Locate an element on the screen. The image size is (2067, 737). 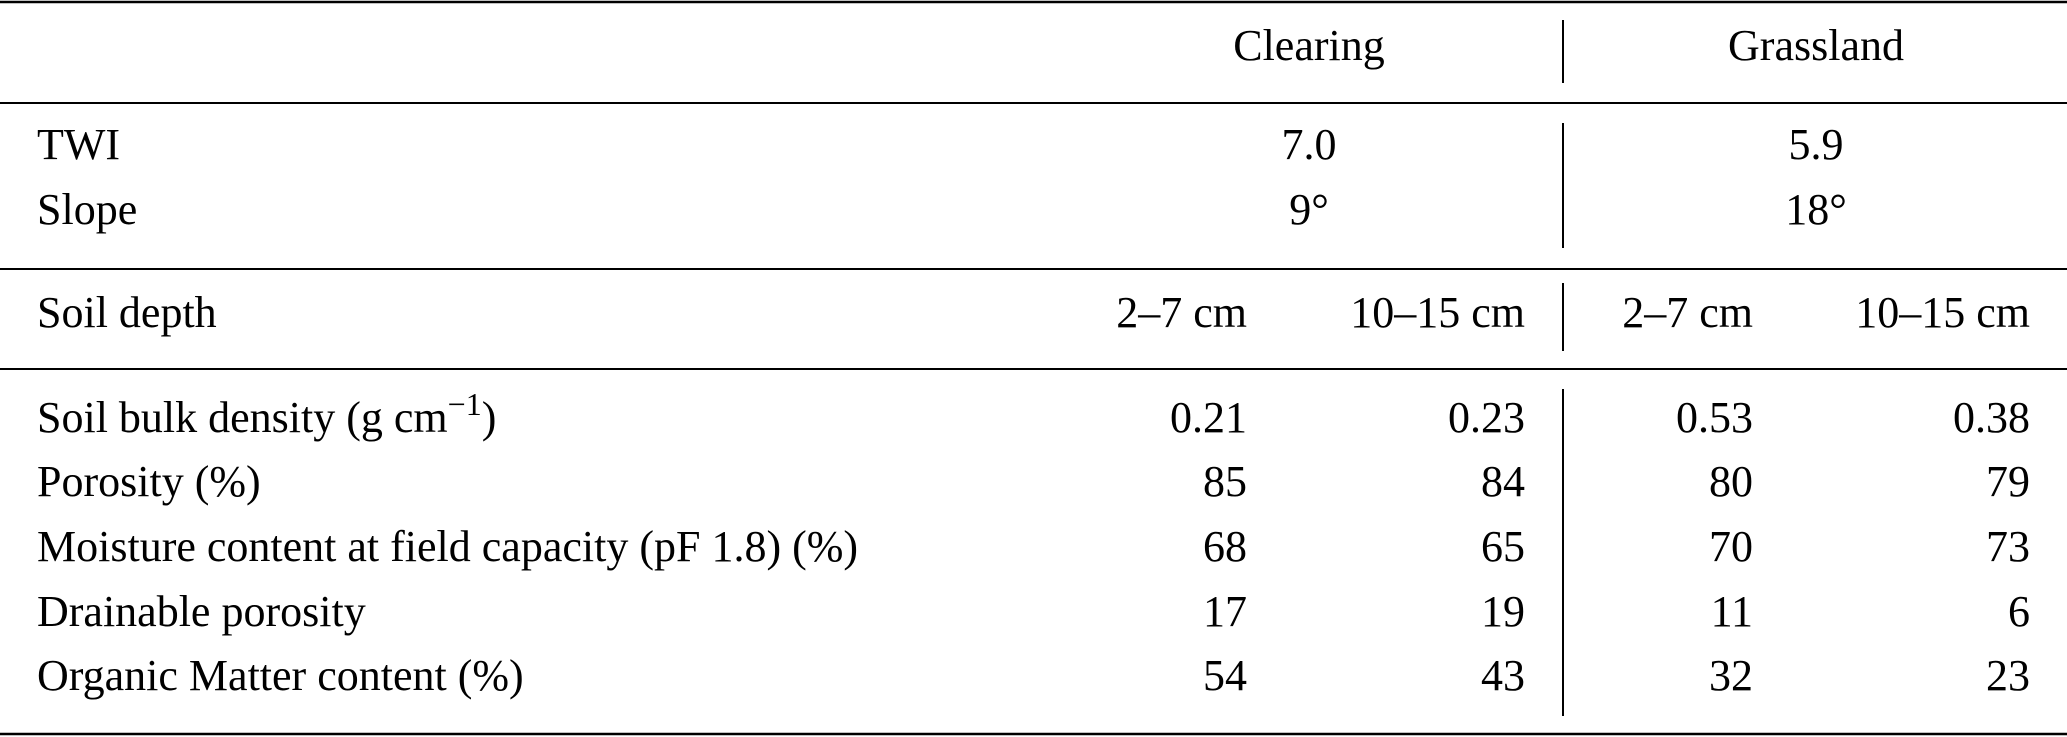
cell: 17 is located at coordinates (1225, 611).